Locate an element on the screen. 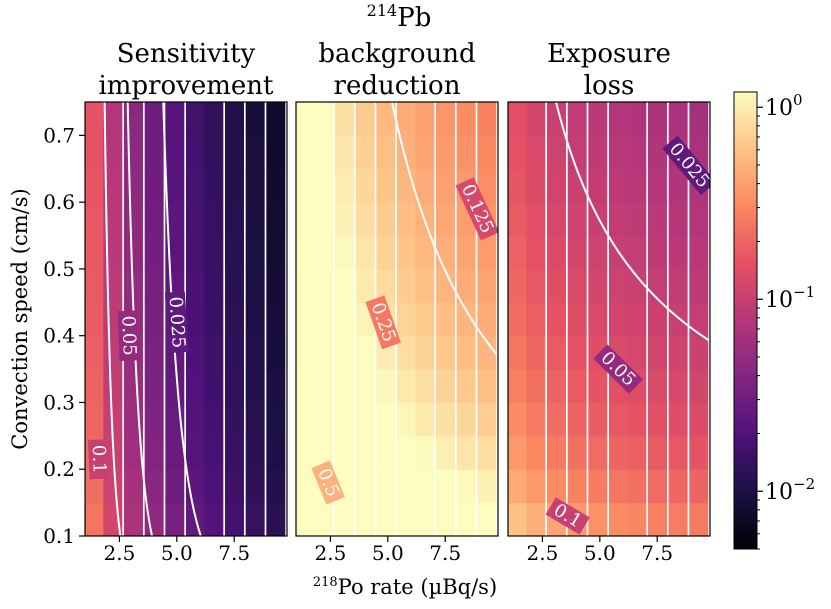  y-tick-label: 0.4 is located at coordinates (59, 336).